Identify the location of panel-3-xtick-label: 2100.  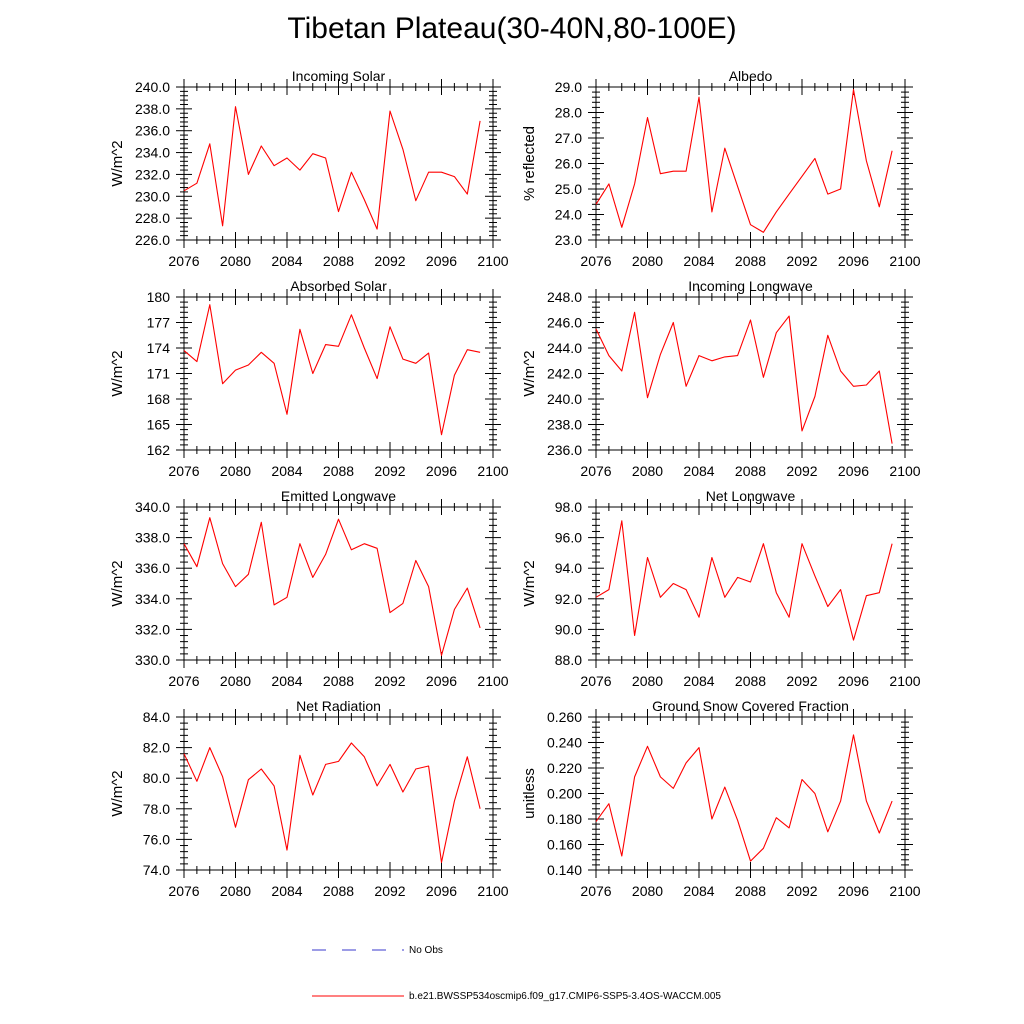
(492, 471).